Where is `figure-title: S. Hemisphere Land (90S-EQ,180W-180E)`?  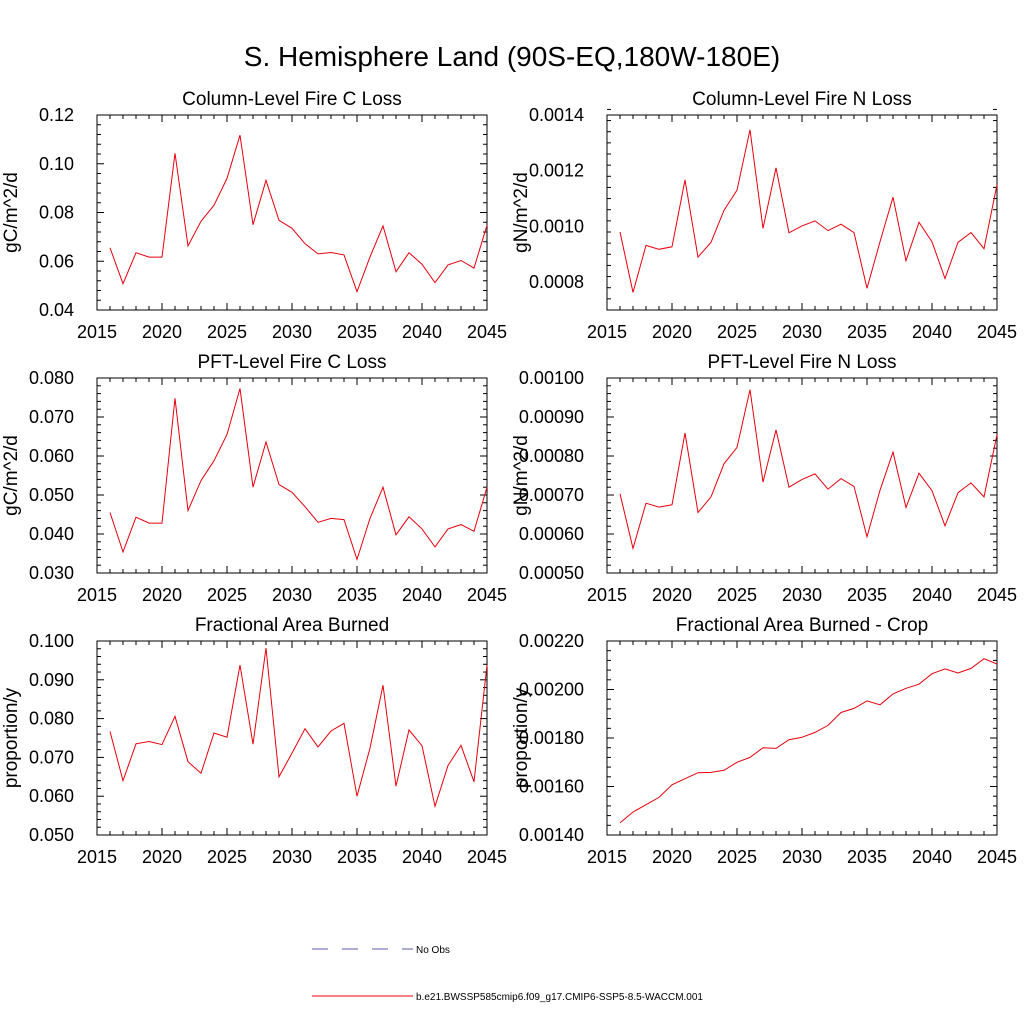
figure-title: S. Hemisphere Land (90S-EQ,180W-180E) is located at coordinates (512, 56).